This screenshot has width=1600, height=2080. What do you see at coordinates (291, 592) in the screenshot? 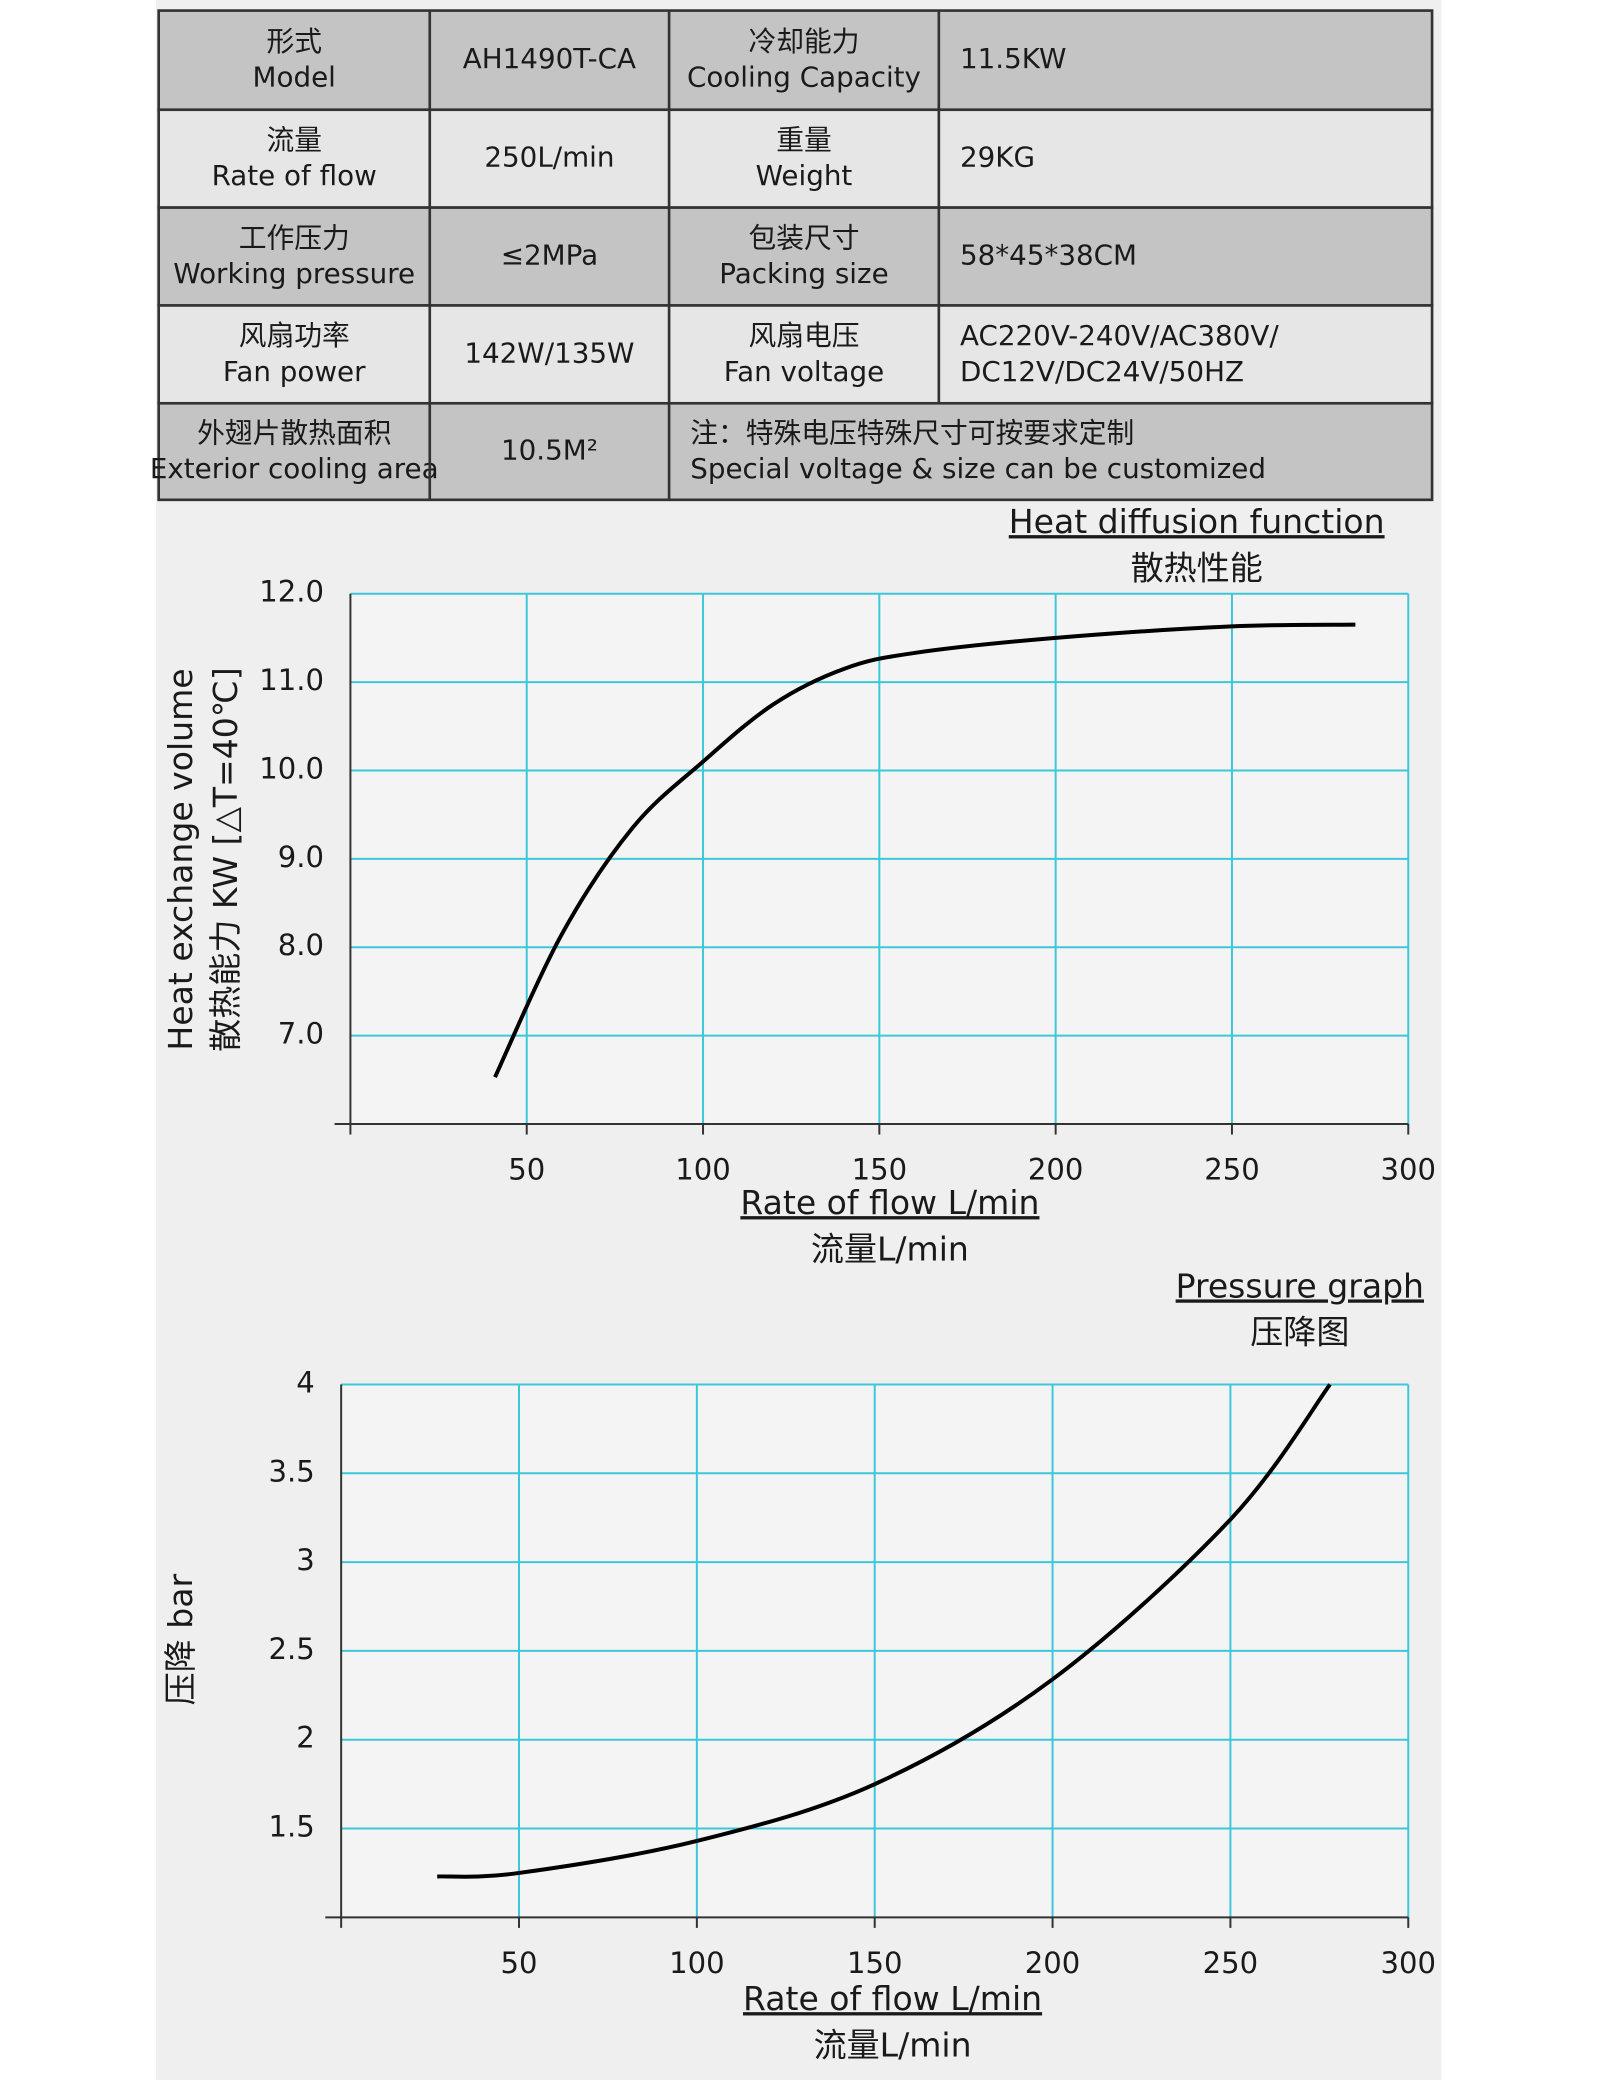
I see `y-tick-label: 12.0` at bounding box center [291, 592].